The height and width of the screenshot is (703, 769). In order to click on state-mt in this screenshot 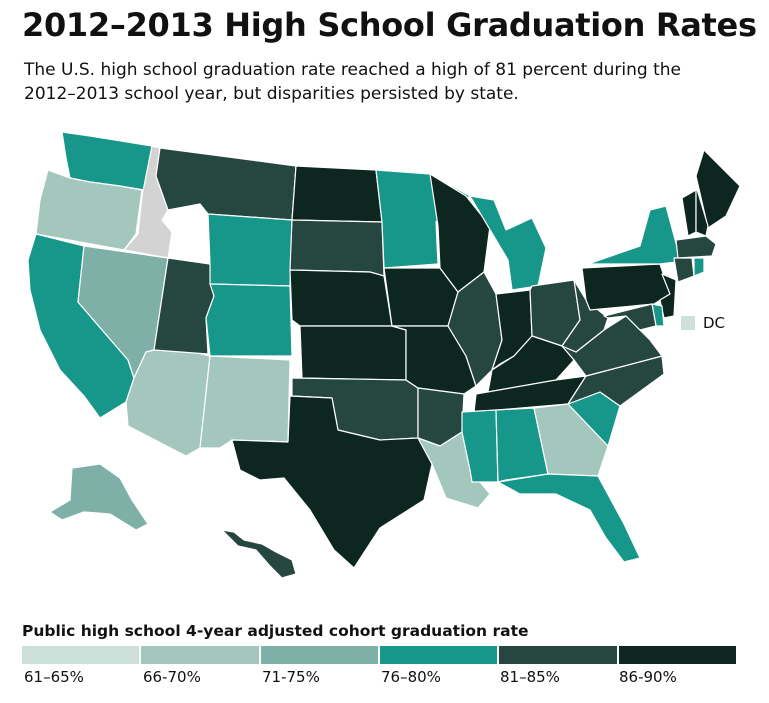, I will do `click(226, 184)`.